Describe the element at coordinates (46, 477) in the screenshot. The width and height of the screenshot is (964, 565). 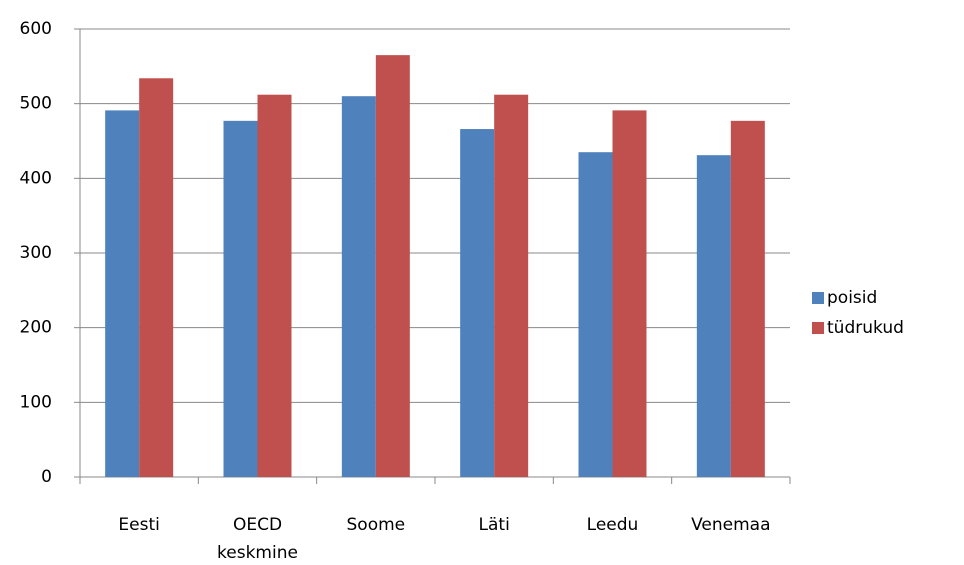
I see `y-tick-label: 0` at that location.